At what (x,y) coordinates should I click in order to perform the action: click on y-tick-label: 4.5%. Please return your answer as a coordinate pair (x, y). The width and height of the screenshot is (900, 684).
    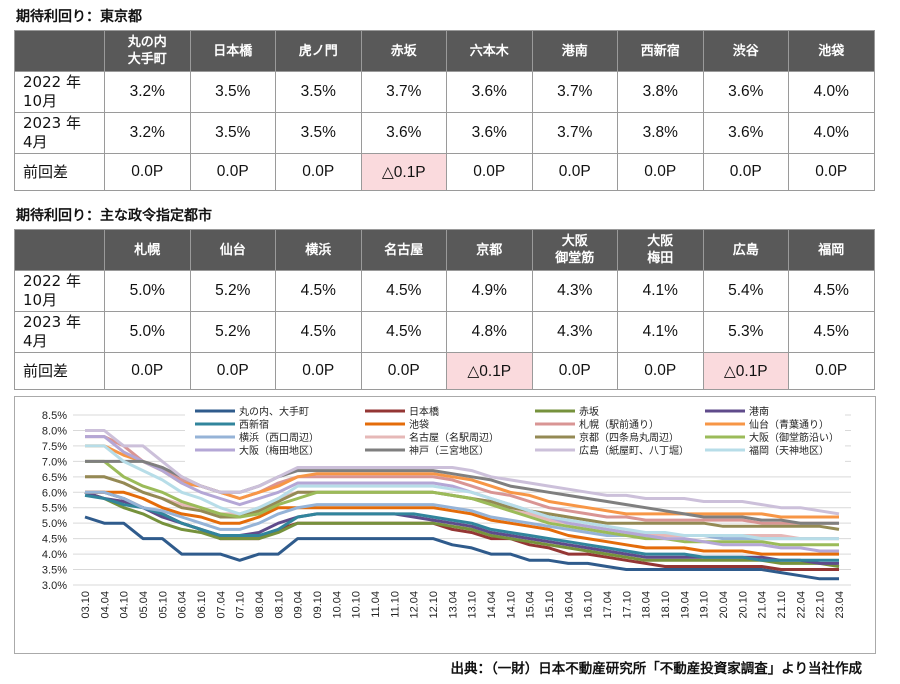
    Looking at the image, I should click on (54, 540).